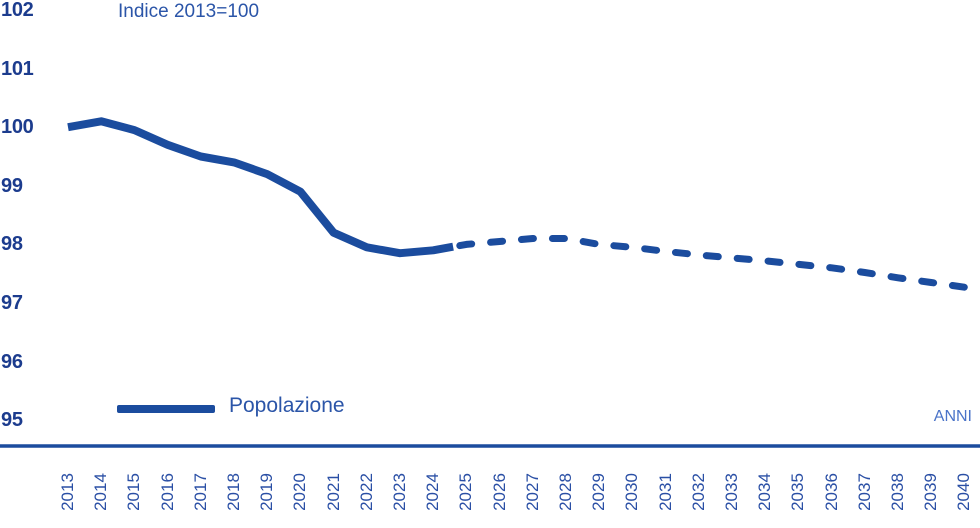 The width and height of the screenshot is (980, 528). I want to click on x-tick-label: 2015, so click(134, 492).